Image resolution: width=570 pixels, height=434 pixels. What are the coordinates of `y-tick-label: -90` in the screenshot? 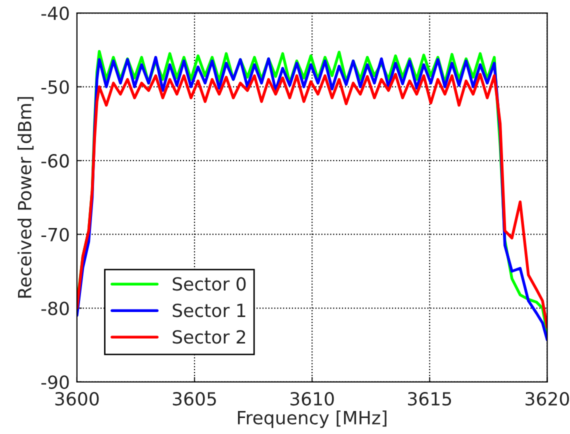 It's located at (55, 382).